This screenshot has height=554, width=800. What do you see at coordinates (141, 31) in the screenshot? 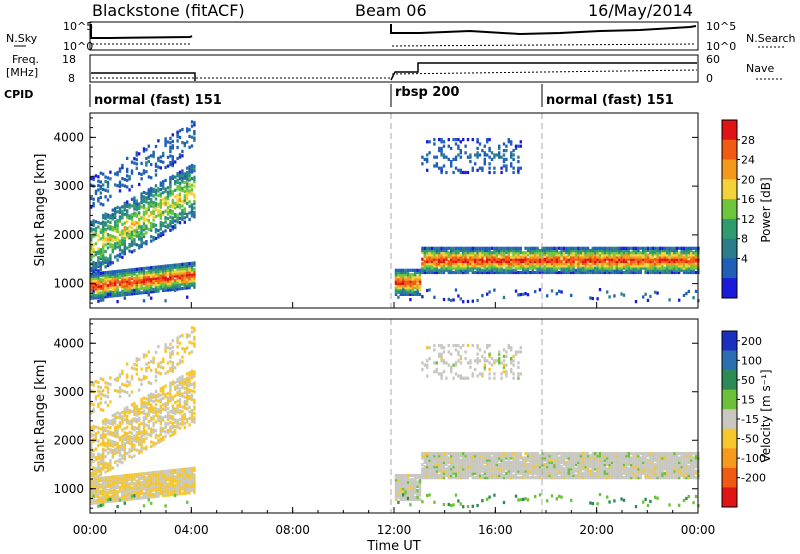
I see `nsky-trace-early` at bounding box center [141, 31].